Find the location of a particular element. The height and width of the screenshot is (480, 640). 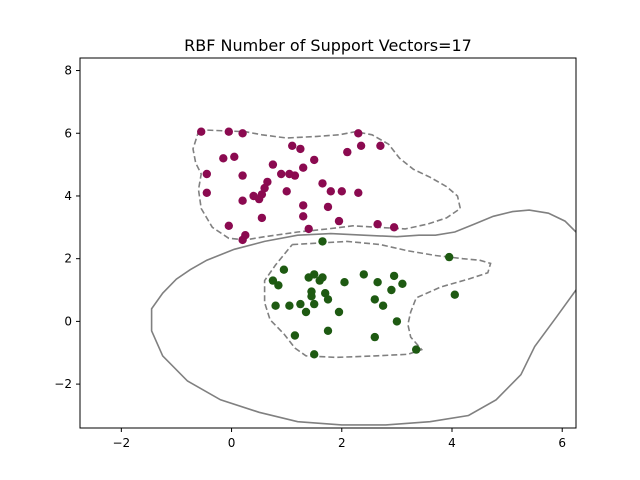

x-tick-label: 4 is located at coordinates (452, 443).